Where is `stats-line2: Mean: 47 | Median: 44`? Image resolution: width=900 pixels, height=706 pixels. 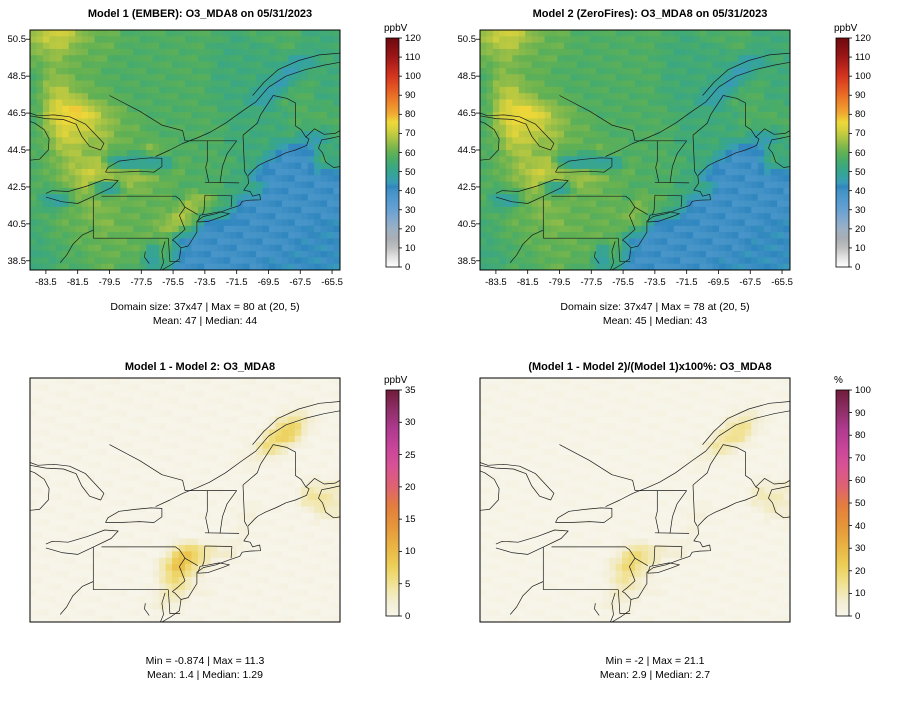
stats-line2: Mean: 47 | Median: 44 is located at coordinates (205, 320).